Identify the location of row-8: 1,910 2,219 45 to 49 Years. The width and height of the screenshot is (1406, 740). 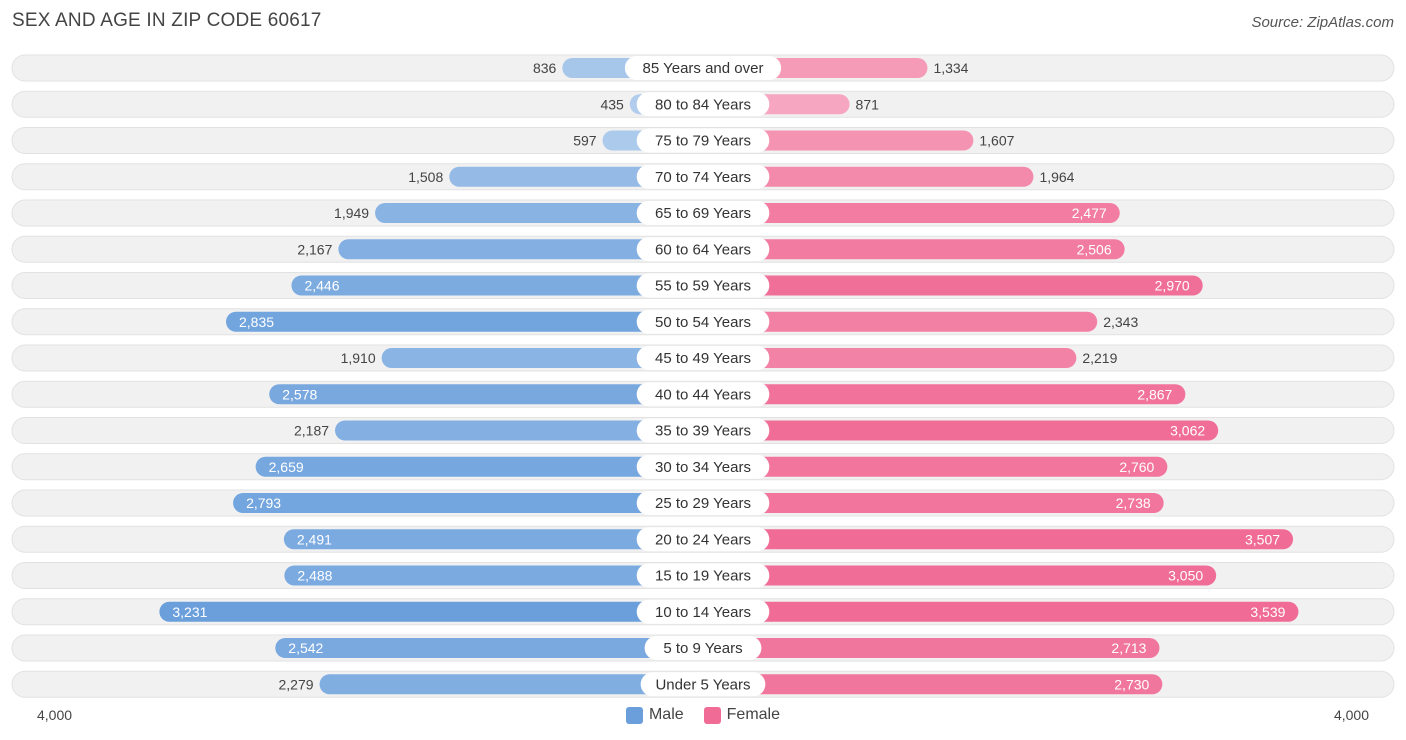
(703, 358).